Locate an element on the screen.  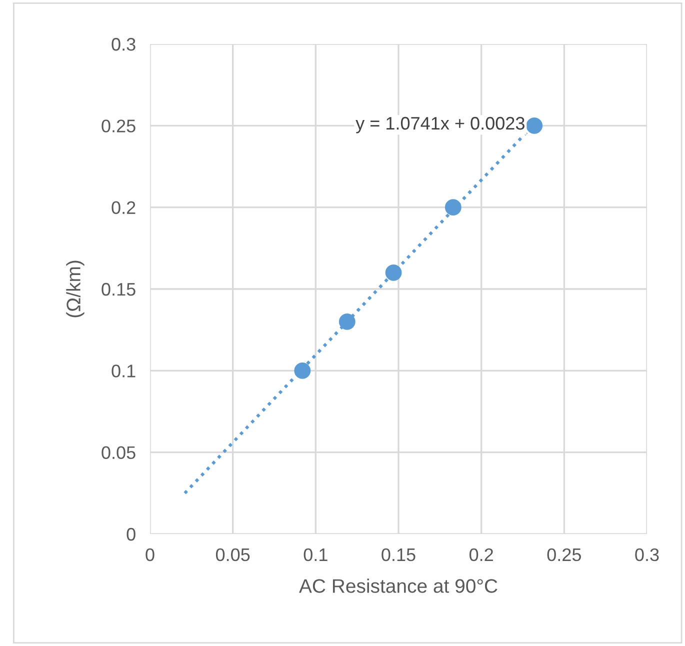
annotation: y = 1.0741x + 0.0023 is located at coordinates (440, 125).